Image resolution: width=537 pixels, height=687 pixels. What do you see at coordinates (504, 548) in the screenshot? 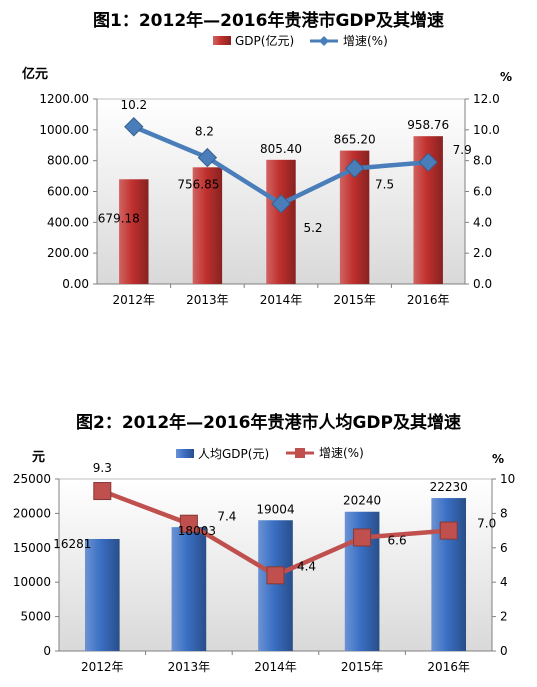
I see `y-right-tick-label: 6` at bounding box center [504, 548].